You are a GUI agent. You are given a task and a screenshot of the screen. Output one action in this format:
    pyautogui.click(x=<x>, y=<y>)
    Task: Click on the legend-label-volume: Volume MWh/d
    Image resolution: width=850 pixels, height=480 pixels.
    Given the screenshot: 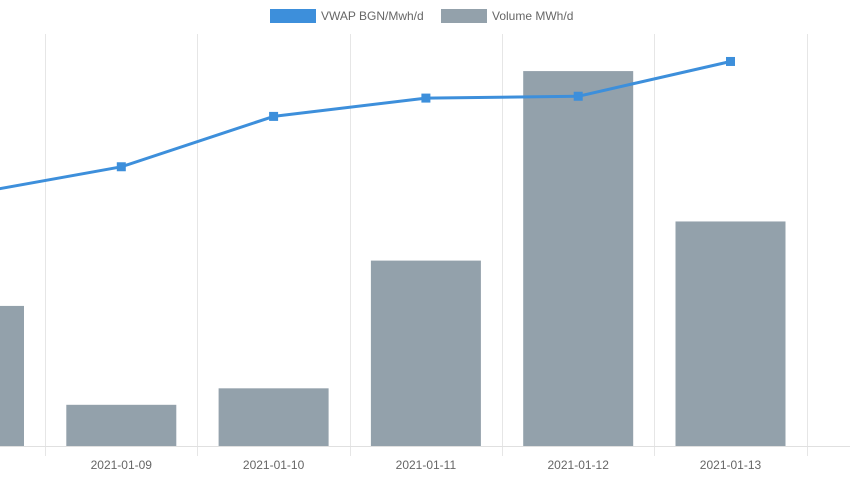 What is the action you would take?
    pyautogui.click(x=532, y=16)
    